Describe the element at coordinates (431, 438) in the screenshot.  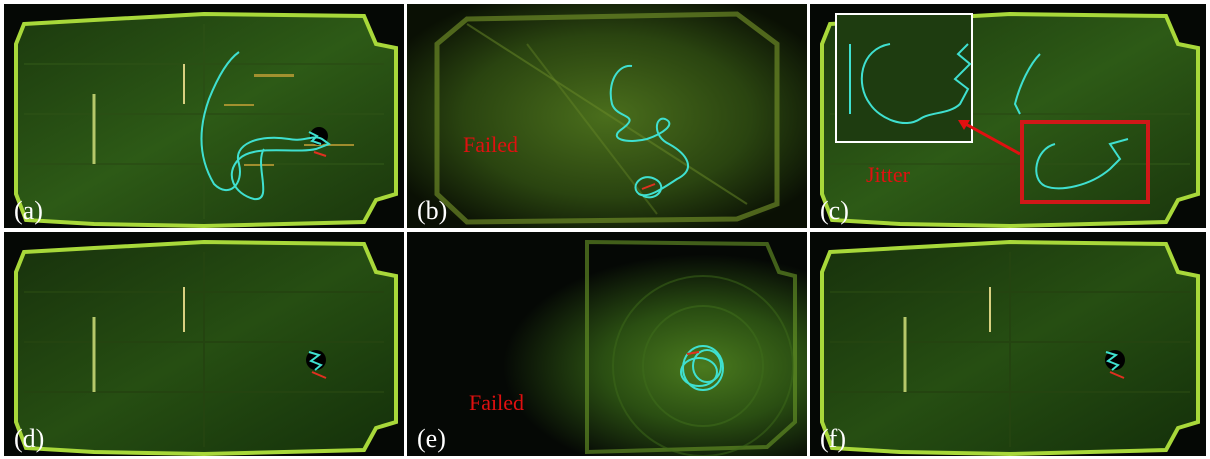
I see `panel-label: (e)` at that location.